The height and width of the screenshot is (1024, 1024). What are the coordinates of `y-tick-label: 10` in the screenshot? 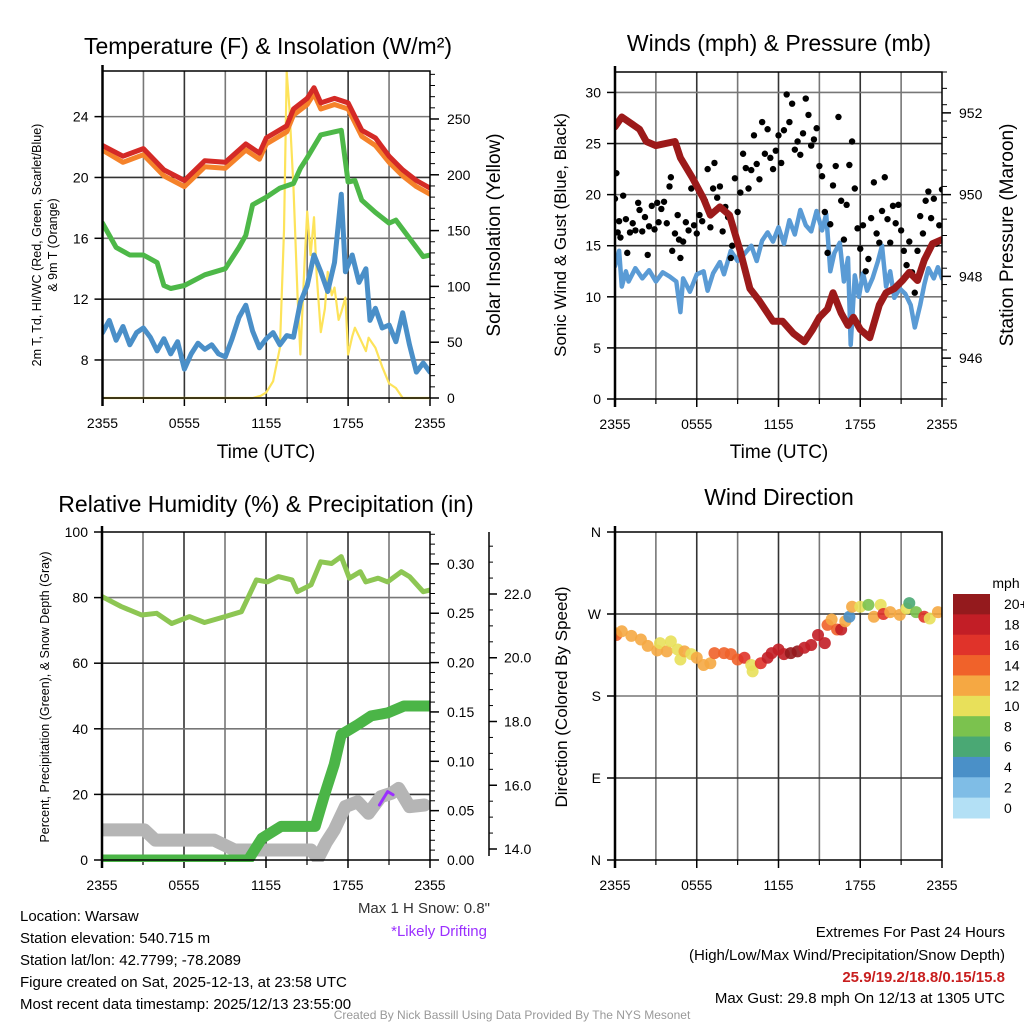 It's located at (593, 297).